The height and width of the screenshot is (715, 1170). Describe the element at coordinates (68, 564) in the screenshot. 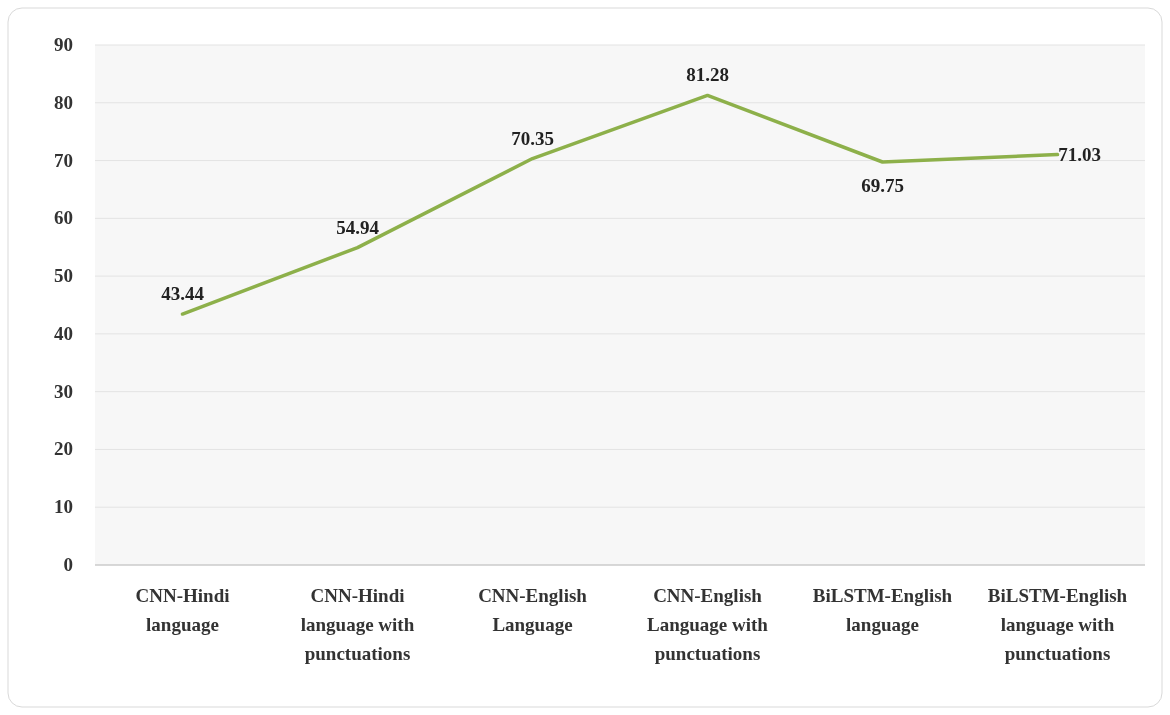

I see `y-tick-label: 0` at that location.